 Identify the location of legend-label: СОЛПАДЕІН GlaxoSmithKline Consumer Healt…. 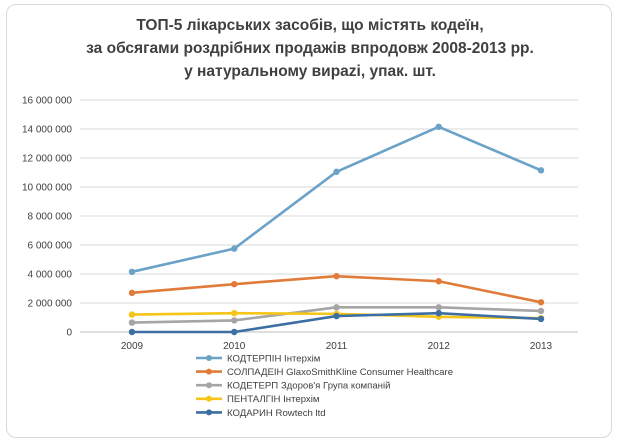
(340, 372).